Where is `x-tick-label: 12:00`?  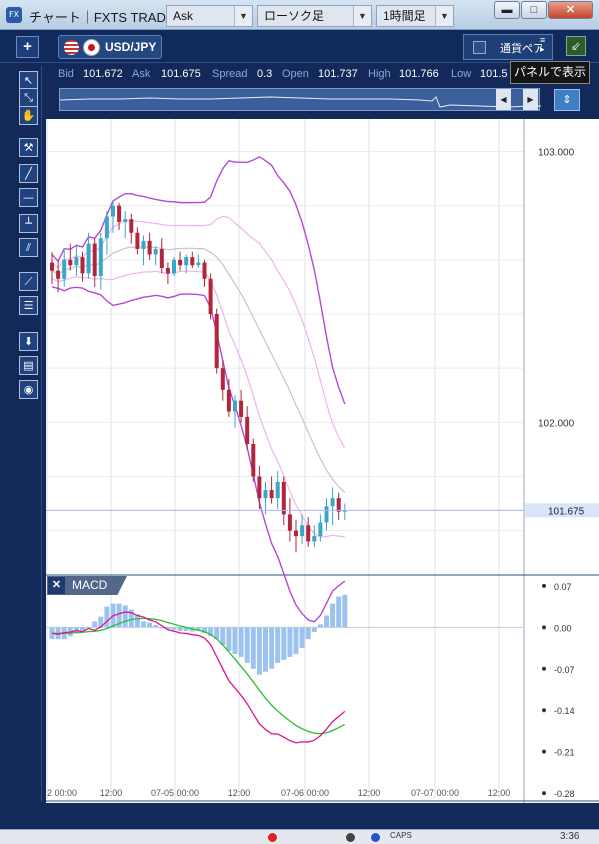
x-tick-label: 12:00 is located at coordinates (369, 793).